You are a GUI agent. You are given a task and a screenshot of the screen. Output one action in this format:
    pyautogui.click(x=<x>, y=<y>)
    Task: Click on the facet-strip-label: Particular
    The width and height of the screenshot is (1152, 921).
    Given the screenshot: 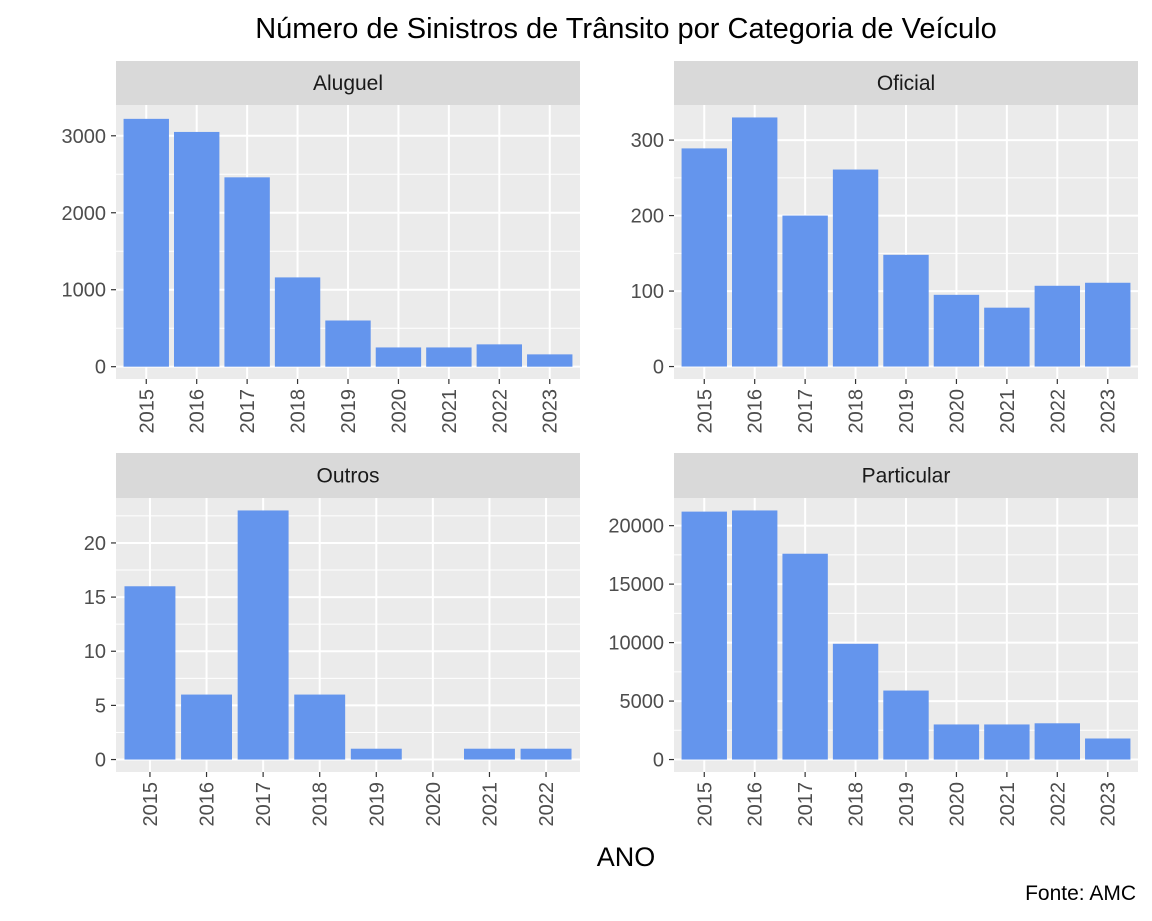 What is the action you would take?
    pyautogui.click(x=906, y=476)
    